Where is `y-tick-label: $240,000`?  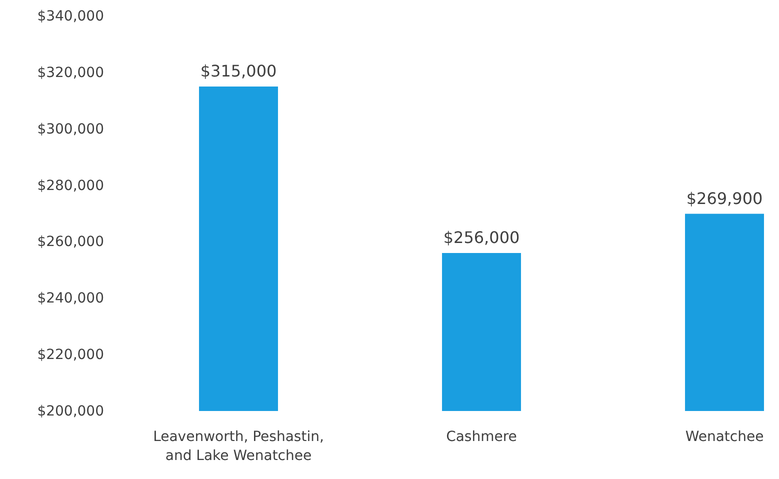 y-tick-label: $240,000 is located at coordinates (70, 298).